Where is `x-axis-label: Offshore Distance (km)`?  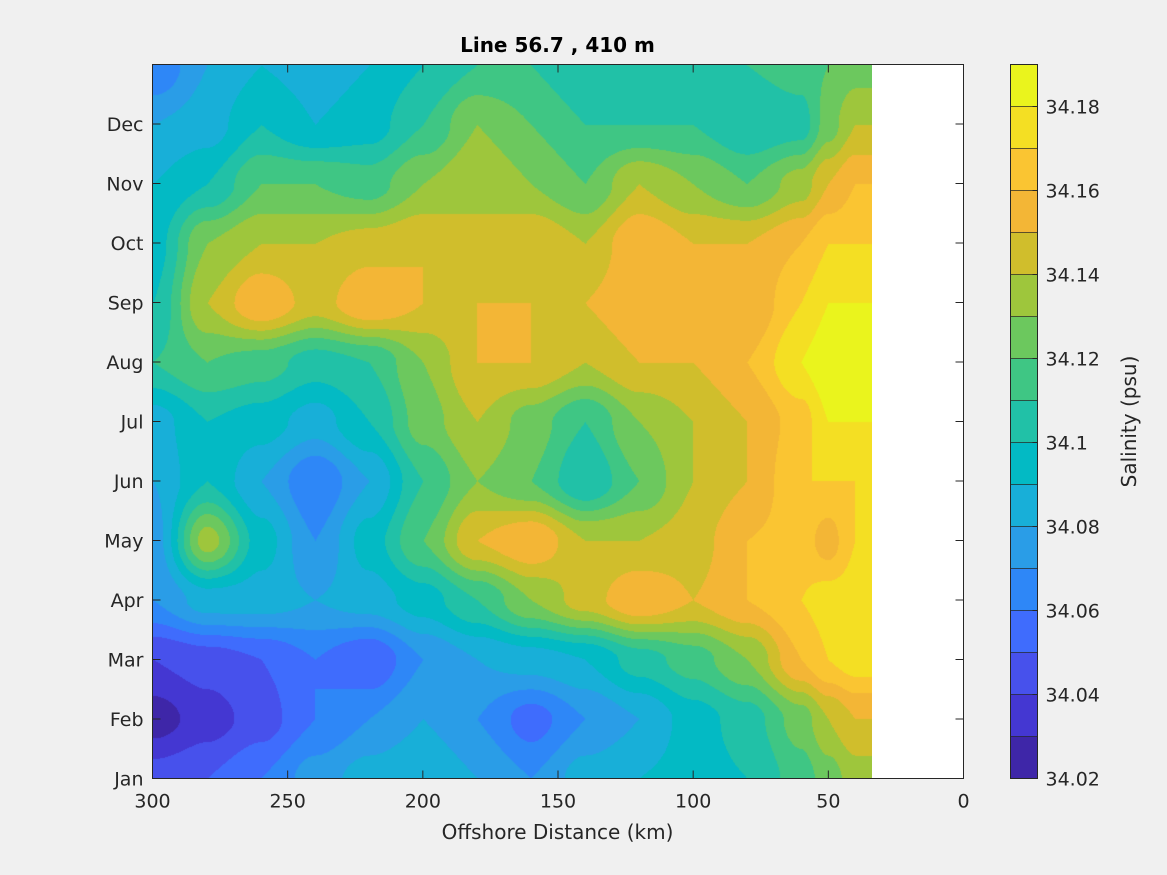 x-axis-label: Offshore Distance (km) is located at coordinates (558, 832).